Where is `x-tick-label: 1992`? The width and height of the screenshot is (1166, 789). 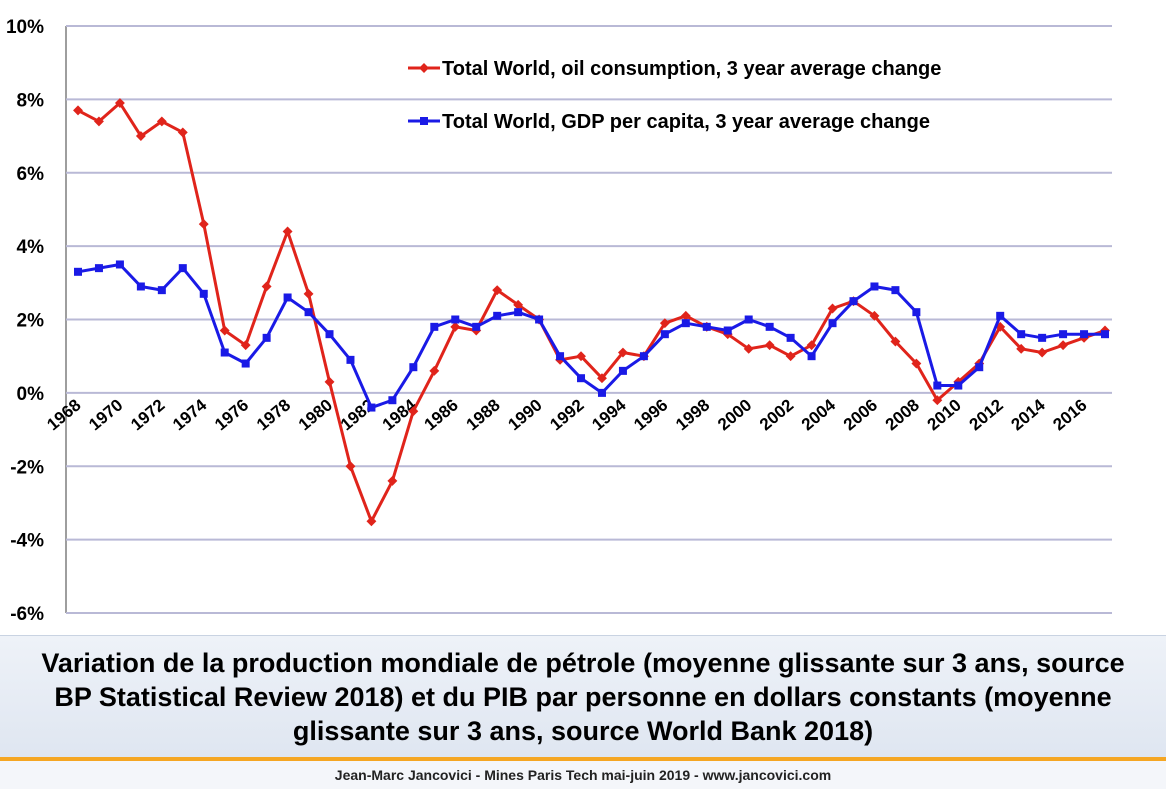
x-tick-label: 1992 is located at coordinates (566, 414).